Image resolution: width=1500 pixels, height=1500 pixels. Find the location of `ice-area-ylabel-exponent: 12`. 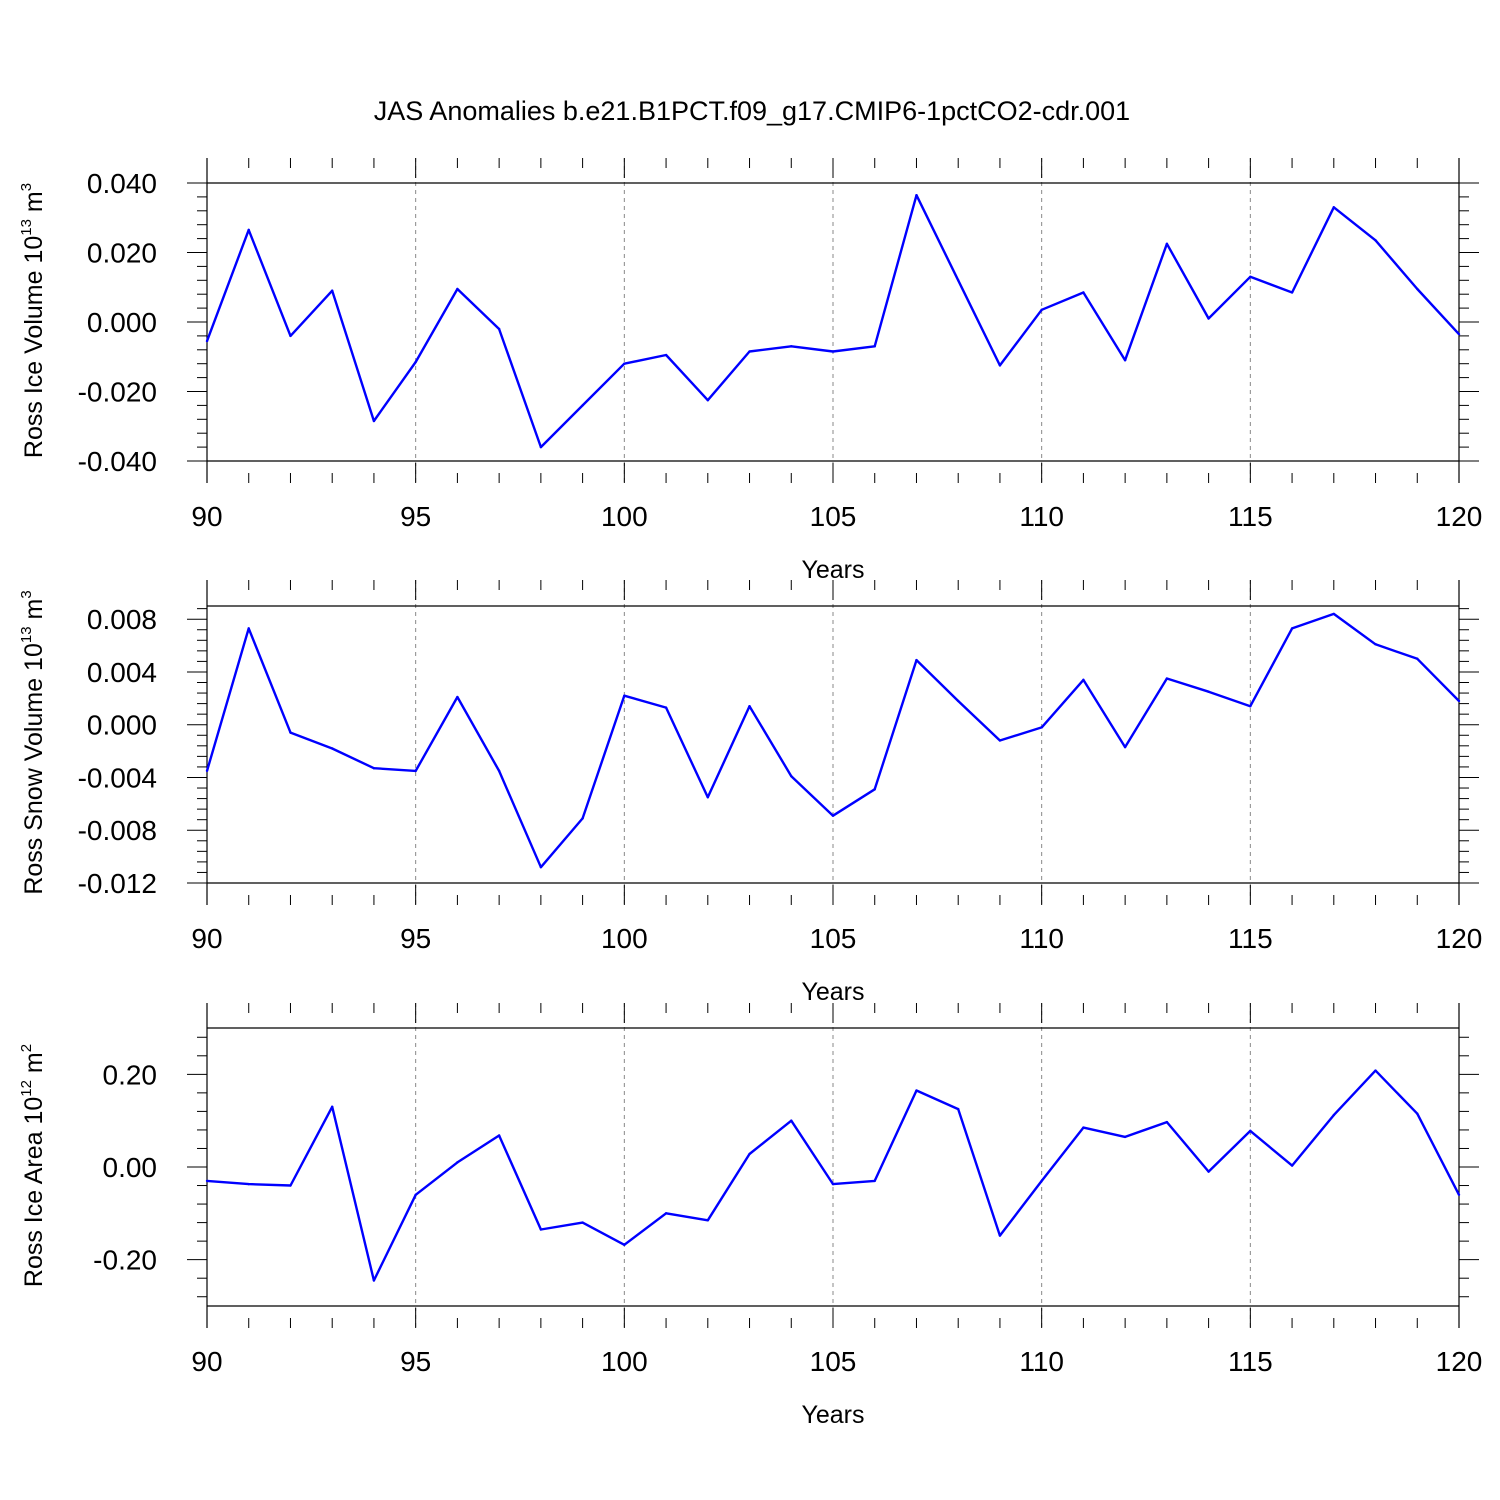

ice-area-ylabel-exponent: 12 is located at coordinates (26, 1088).